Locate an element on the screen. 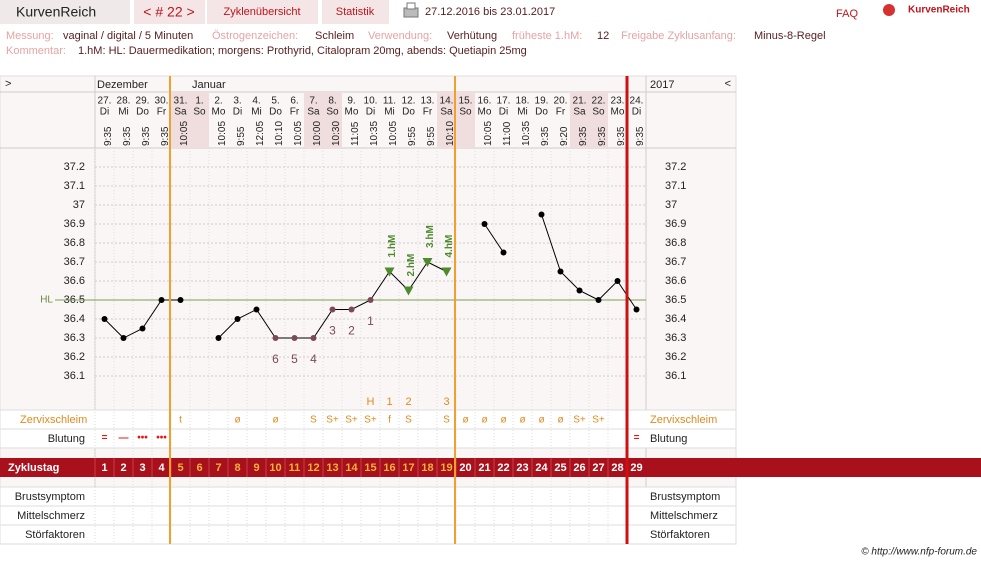 This screenshot has width=981, height=564. day: 17. is located at coordinates (504, 101).